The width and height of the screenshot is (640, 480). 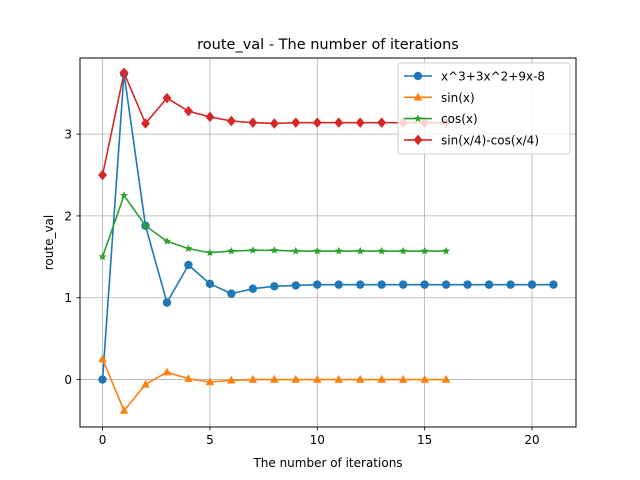 I want to click on x-tick-label: 5, so click(x=210, y=440).